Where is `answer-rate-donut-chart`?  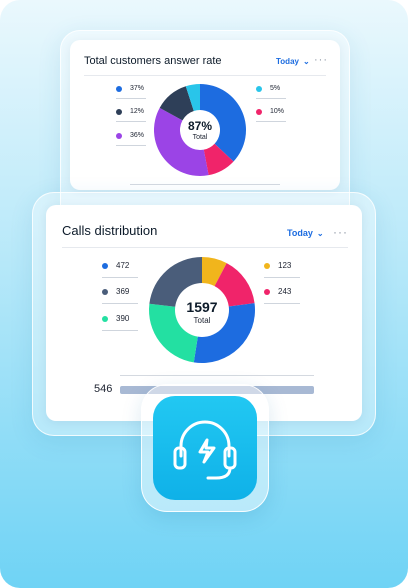
answer-rate-donut-chart is located at coordinates (200, 130).